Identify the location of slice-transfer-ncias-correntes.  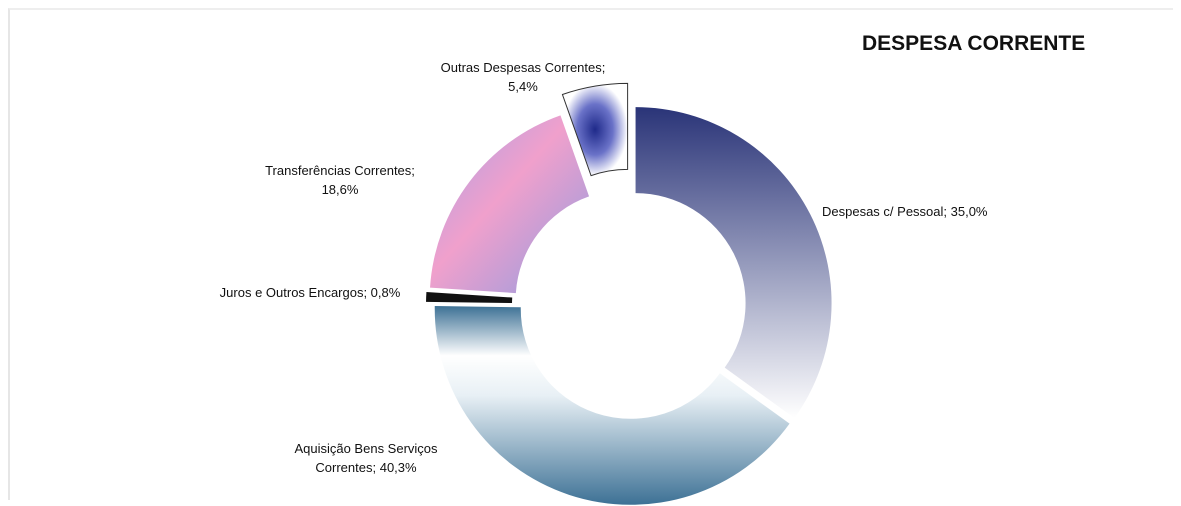
(510, 204).